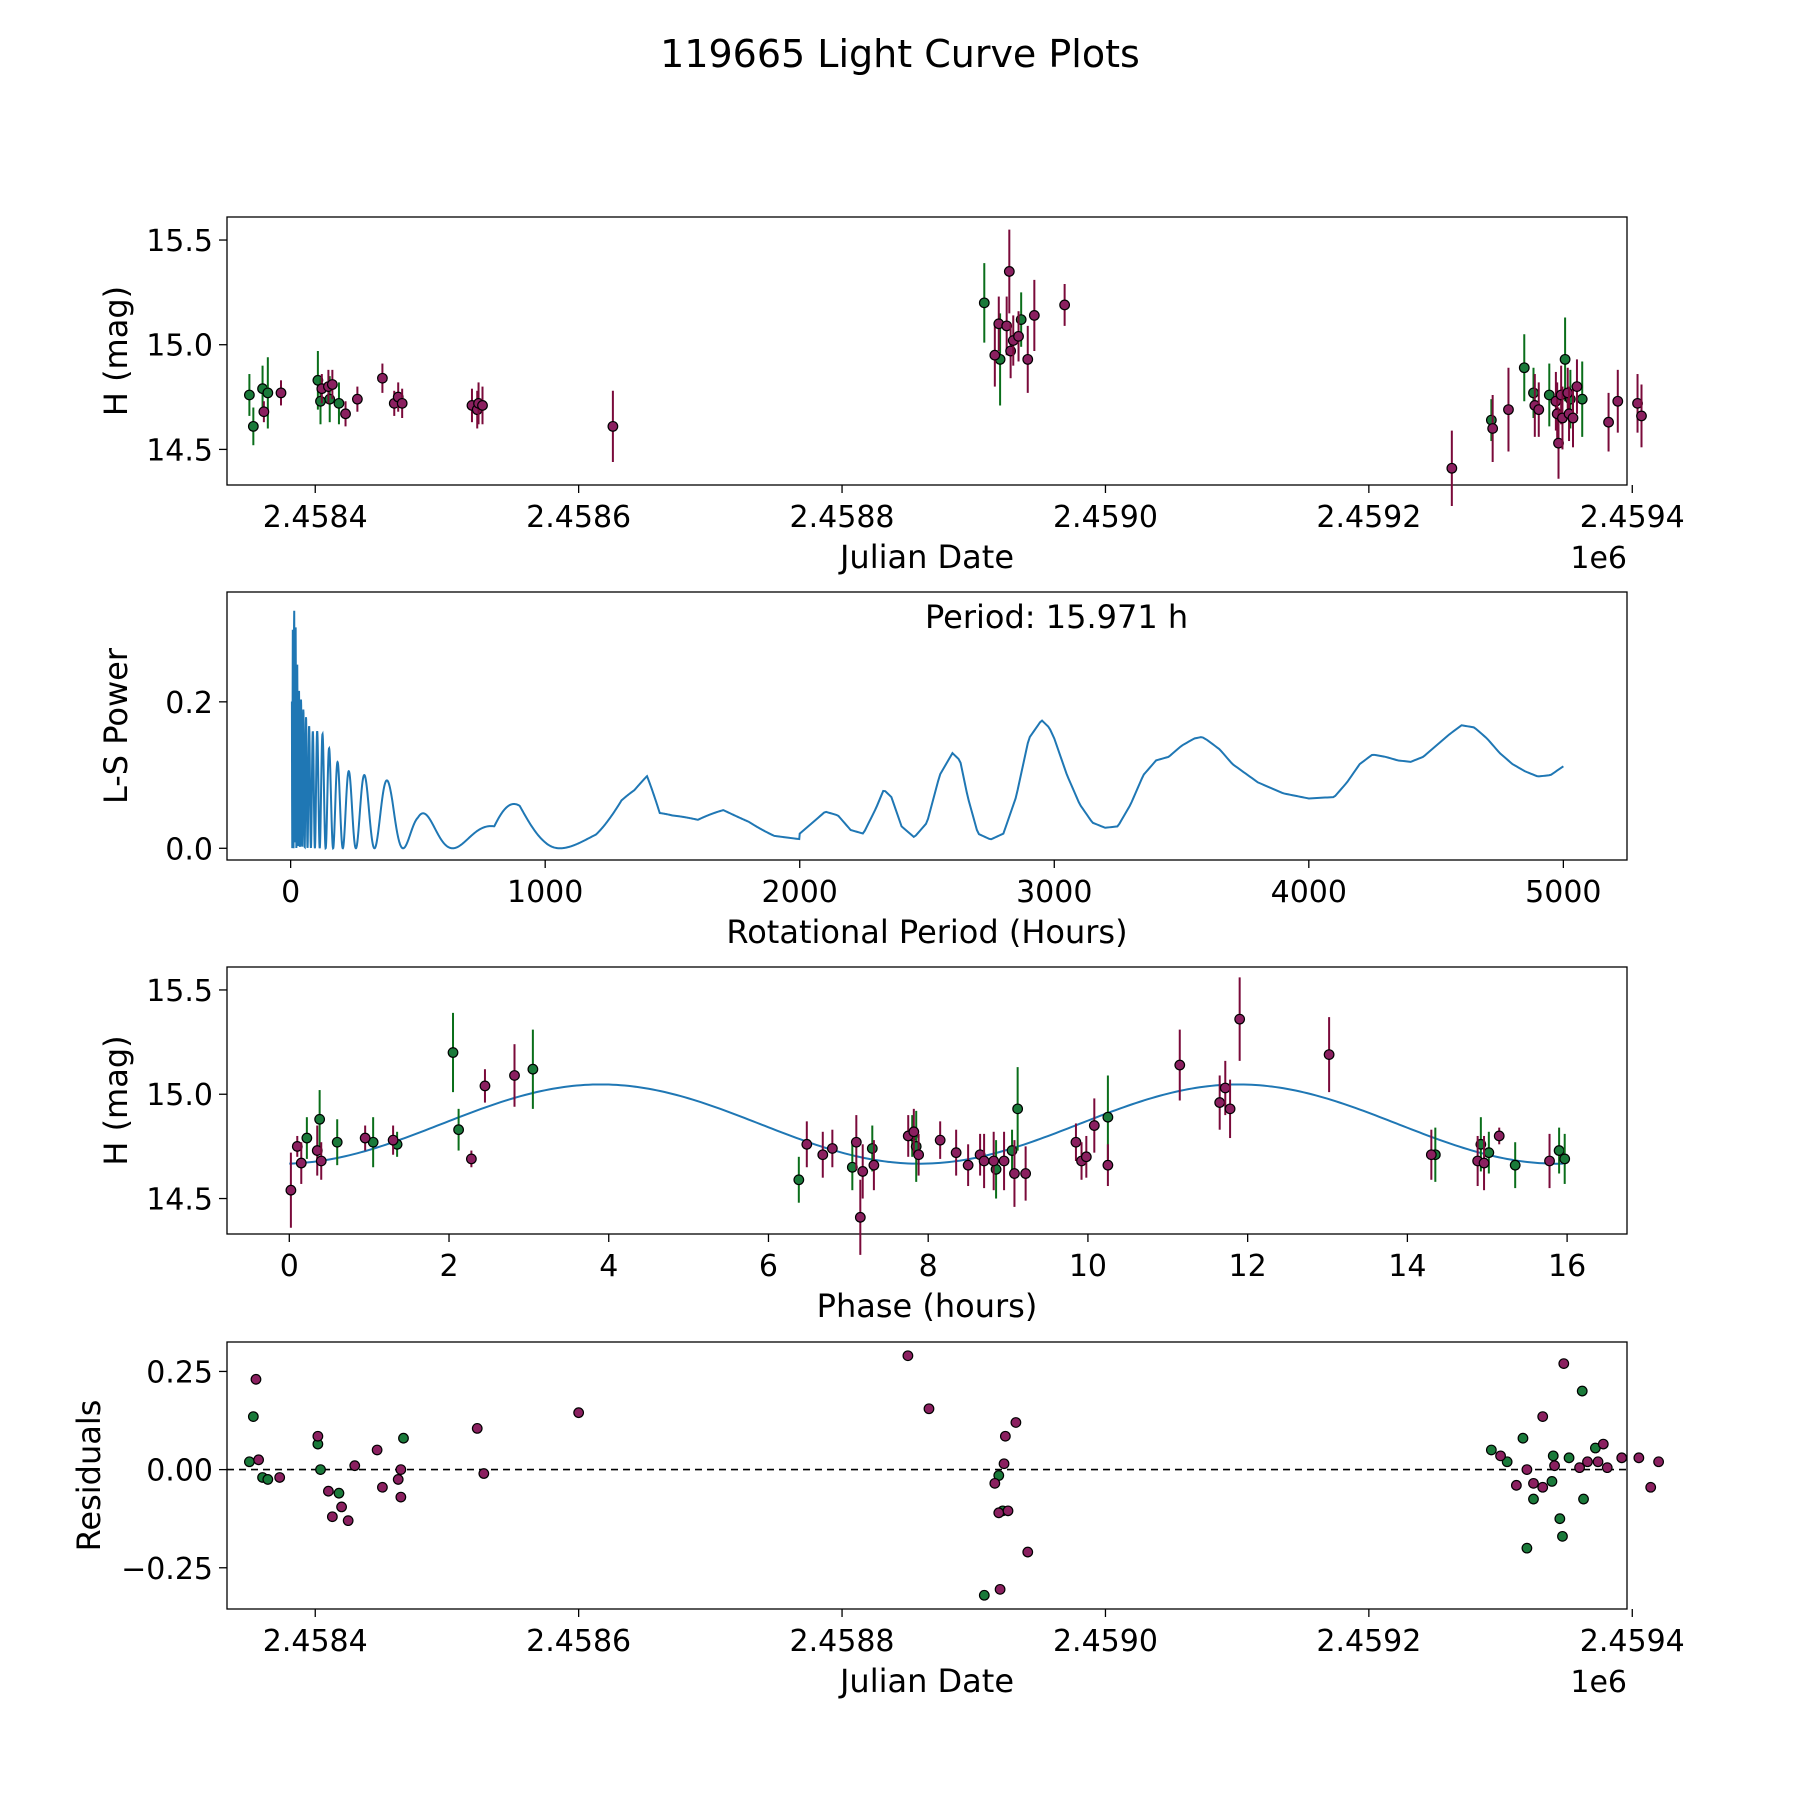 The width and height of the screenshot is (1800, 1800). I want to click on x-tick-label: 2.4590, so click(1105, 517).